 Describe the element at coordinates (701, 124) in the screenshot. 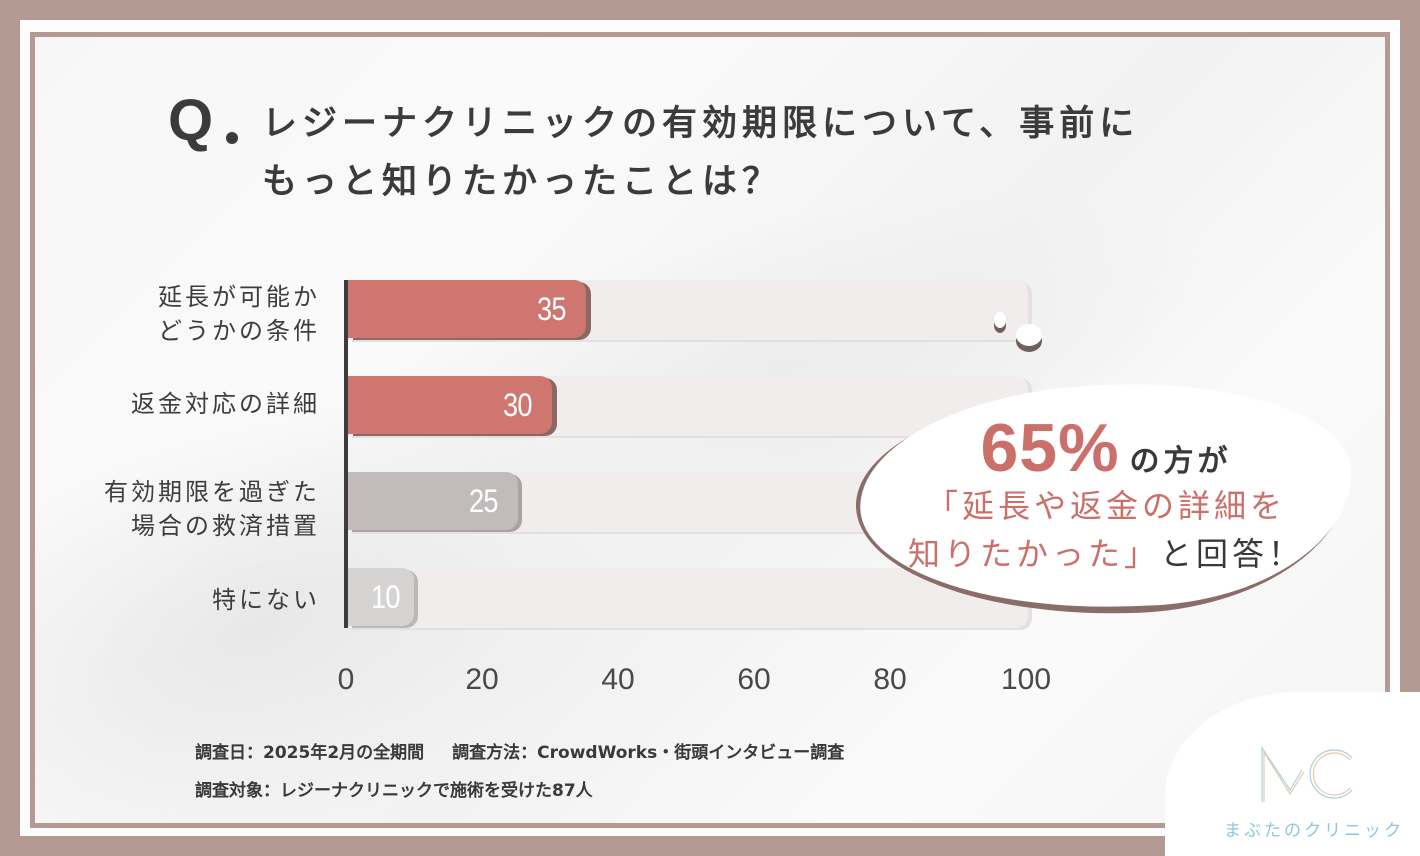

I see `title-line-1: レジーナクリニックの有効期限について、事前に` at that location.